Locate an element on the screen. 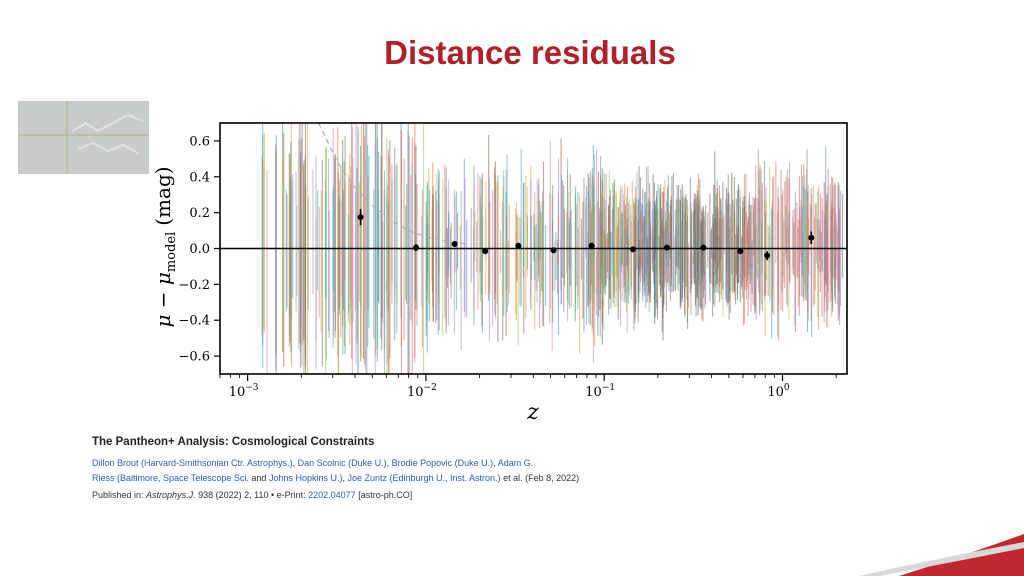 The height and width of the screenshot is (576, 1024). author-separator: and is located at coordinates (258, 478).